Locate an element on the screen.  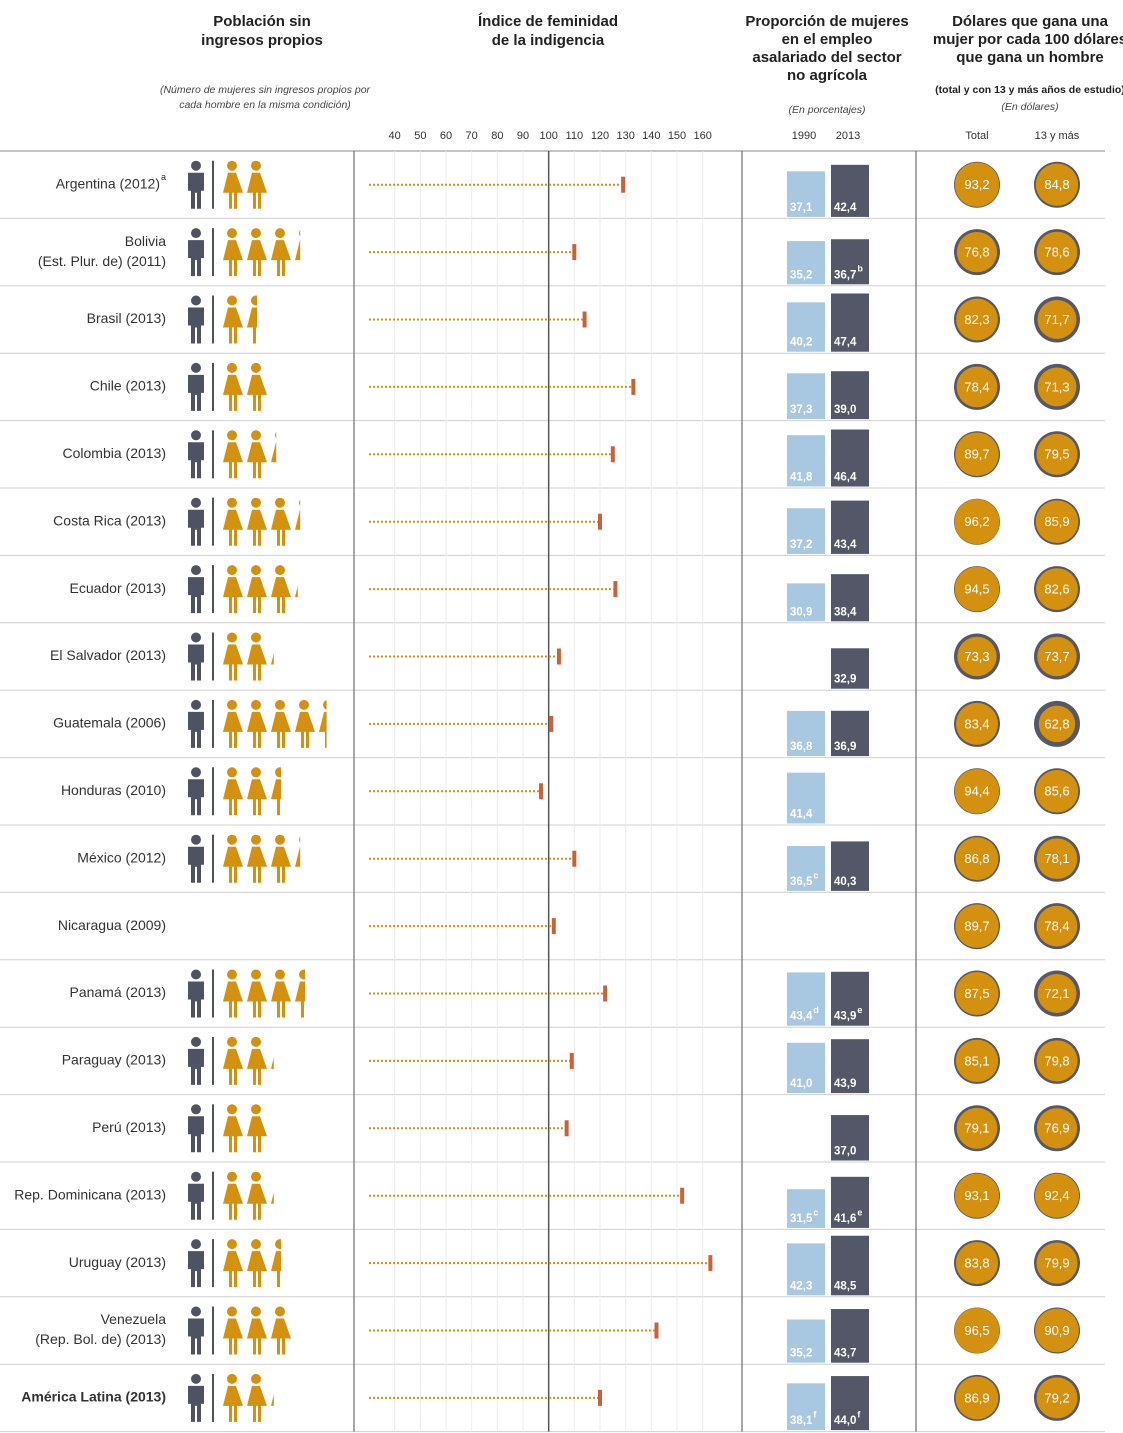
bubble-label: 87,5 is located at coordinates (976, 993).